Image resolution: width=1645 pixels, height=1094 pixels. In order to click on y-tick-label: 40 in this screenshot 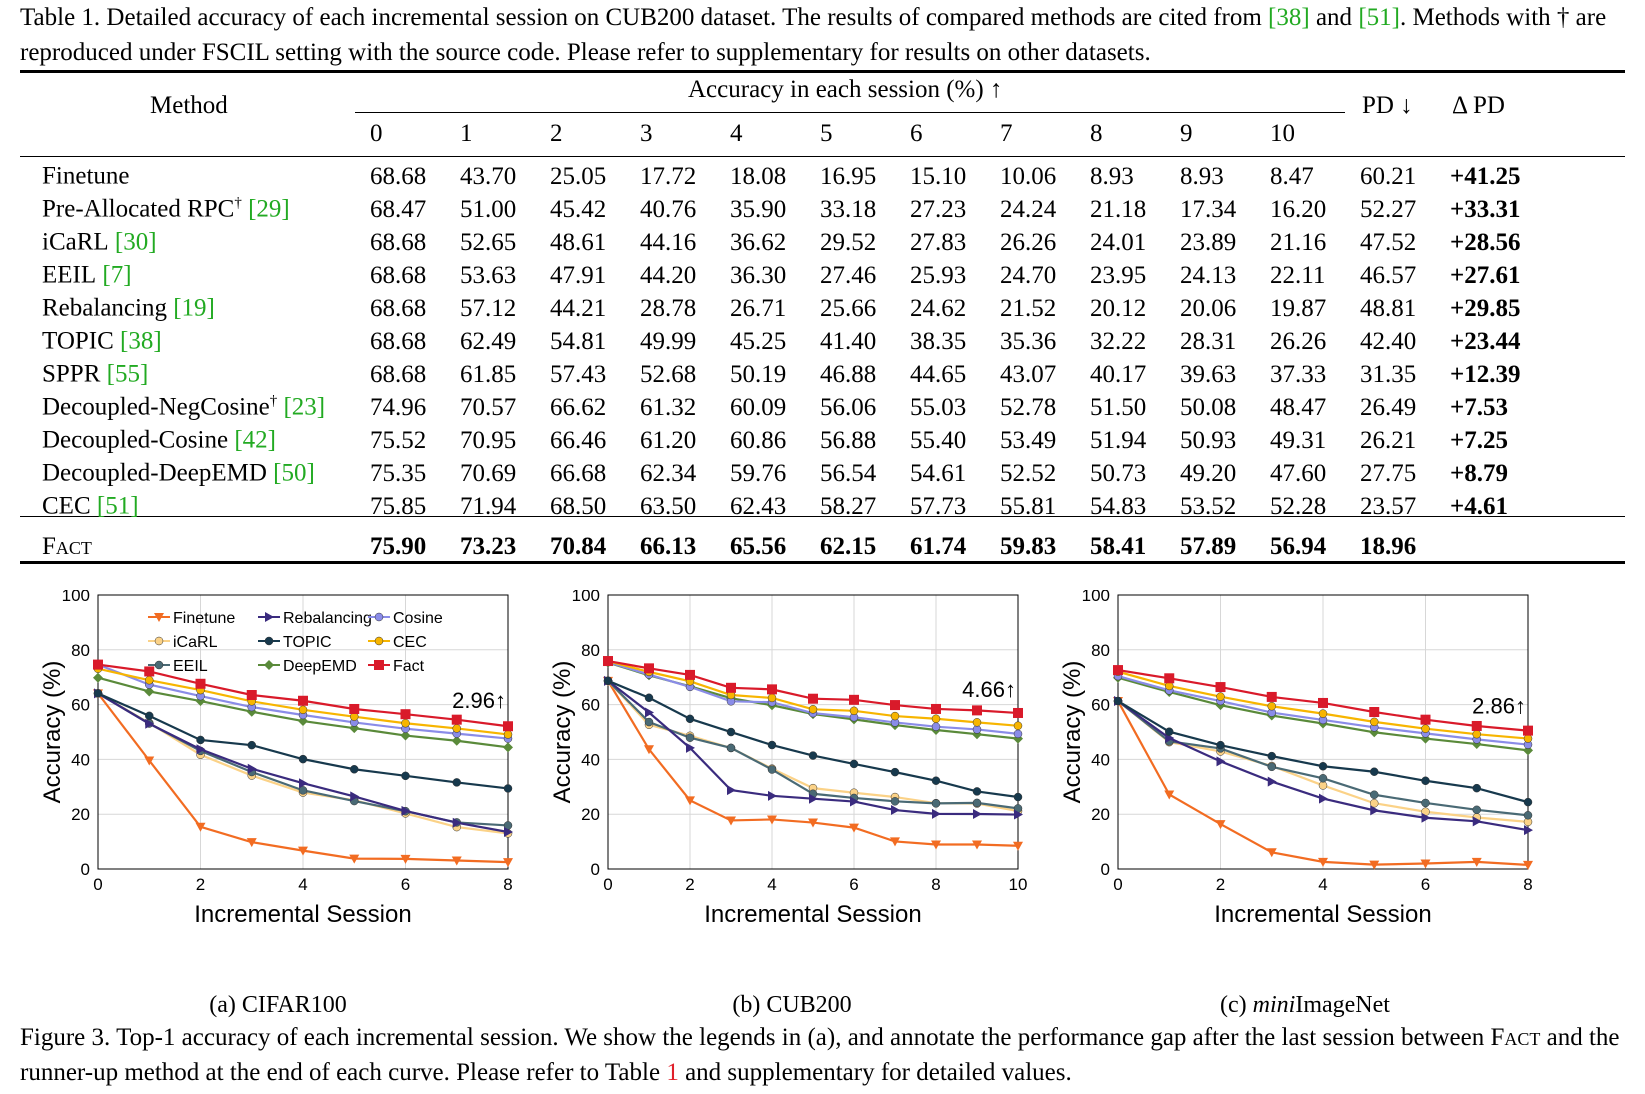, I will do `click(590, 759)`.